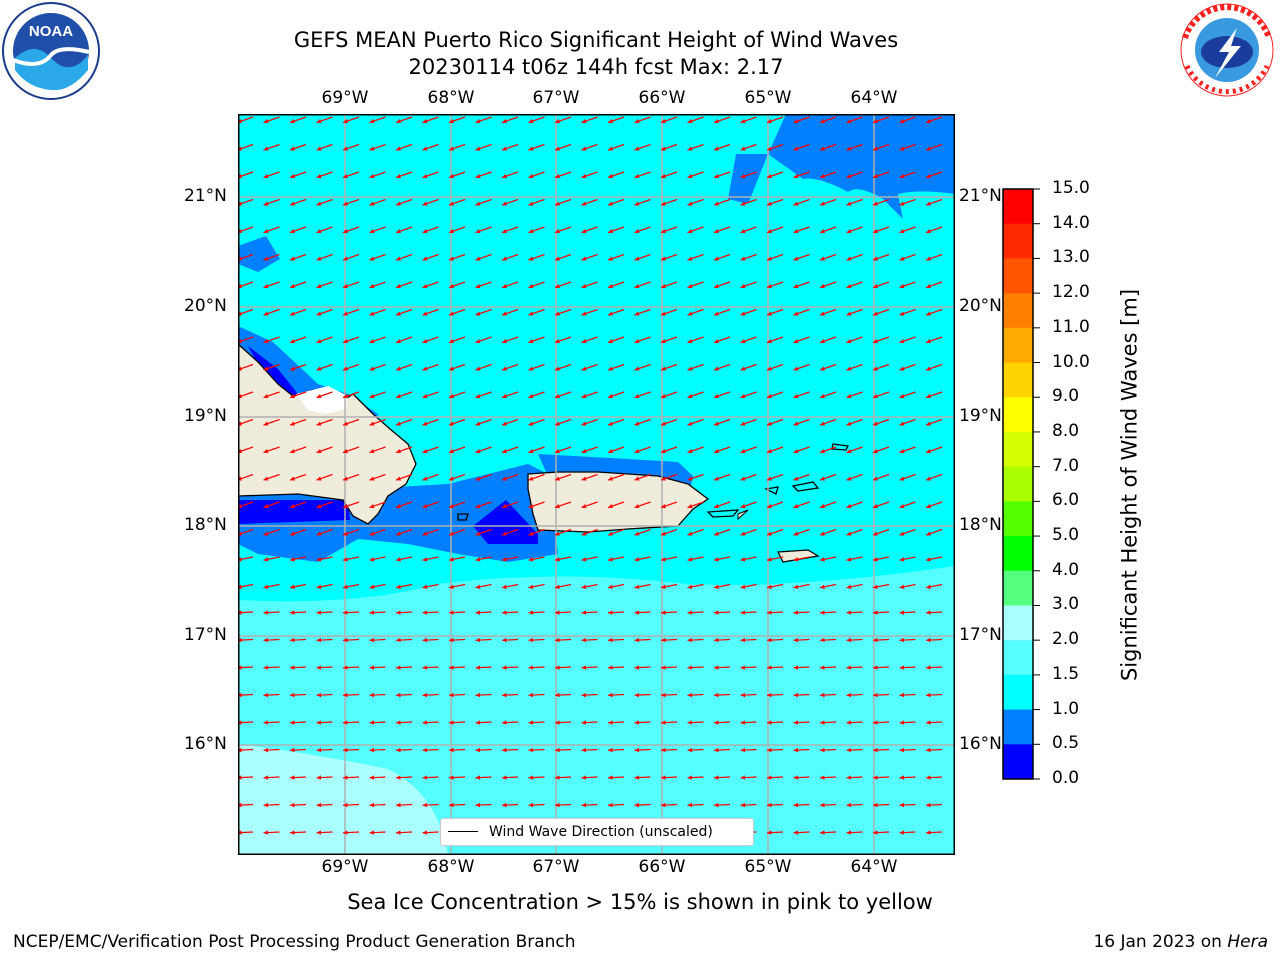  What do you see at coordinates (1066, 430) in the screenshot?
I see `colorbar-tick-label: 8.0` at bounding box center [1066, 430].